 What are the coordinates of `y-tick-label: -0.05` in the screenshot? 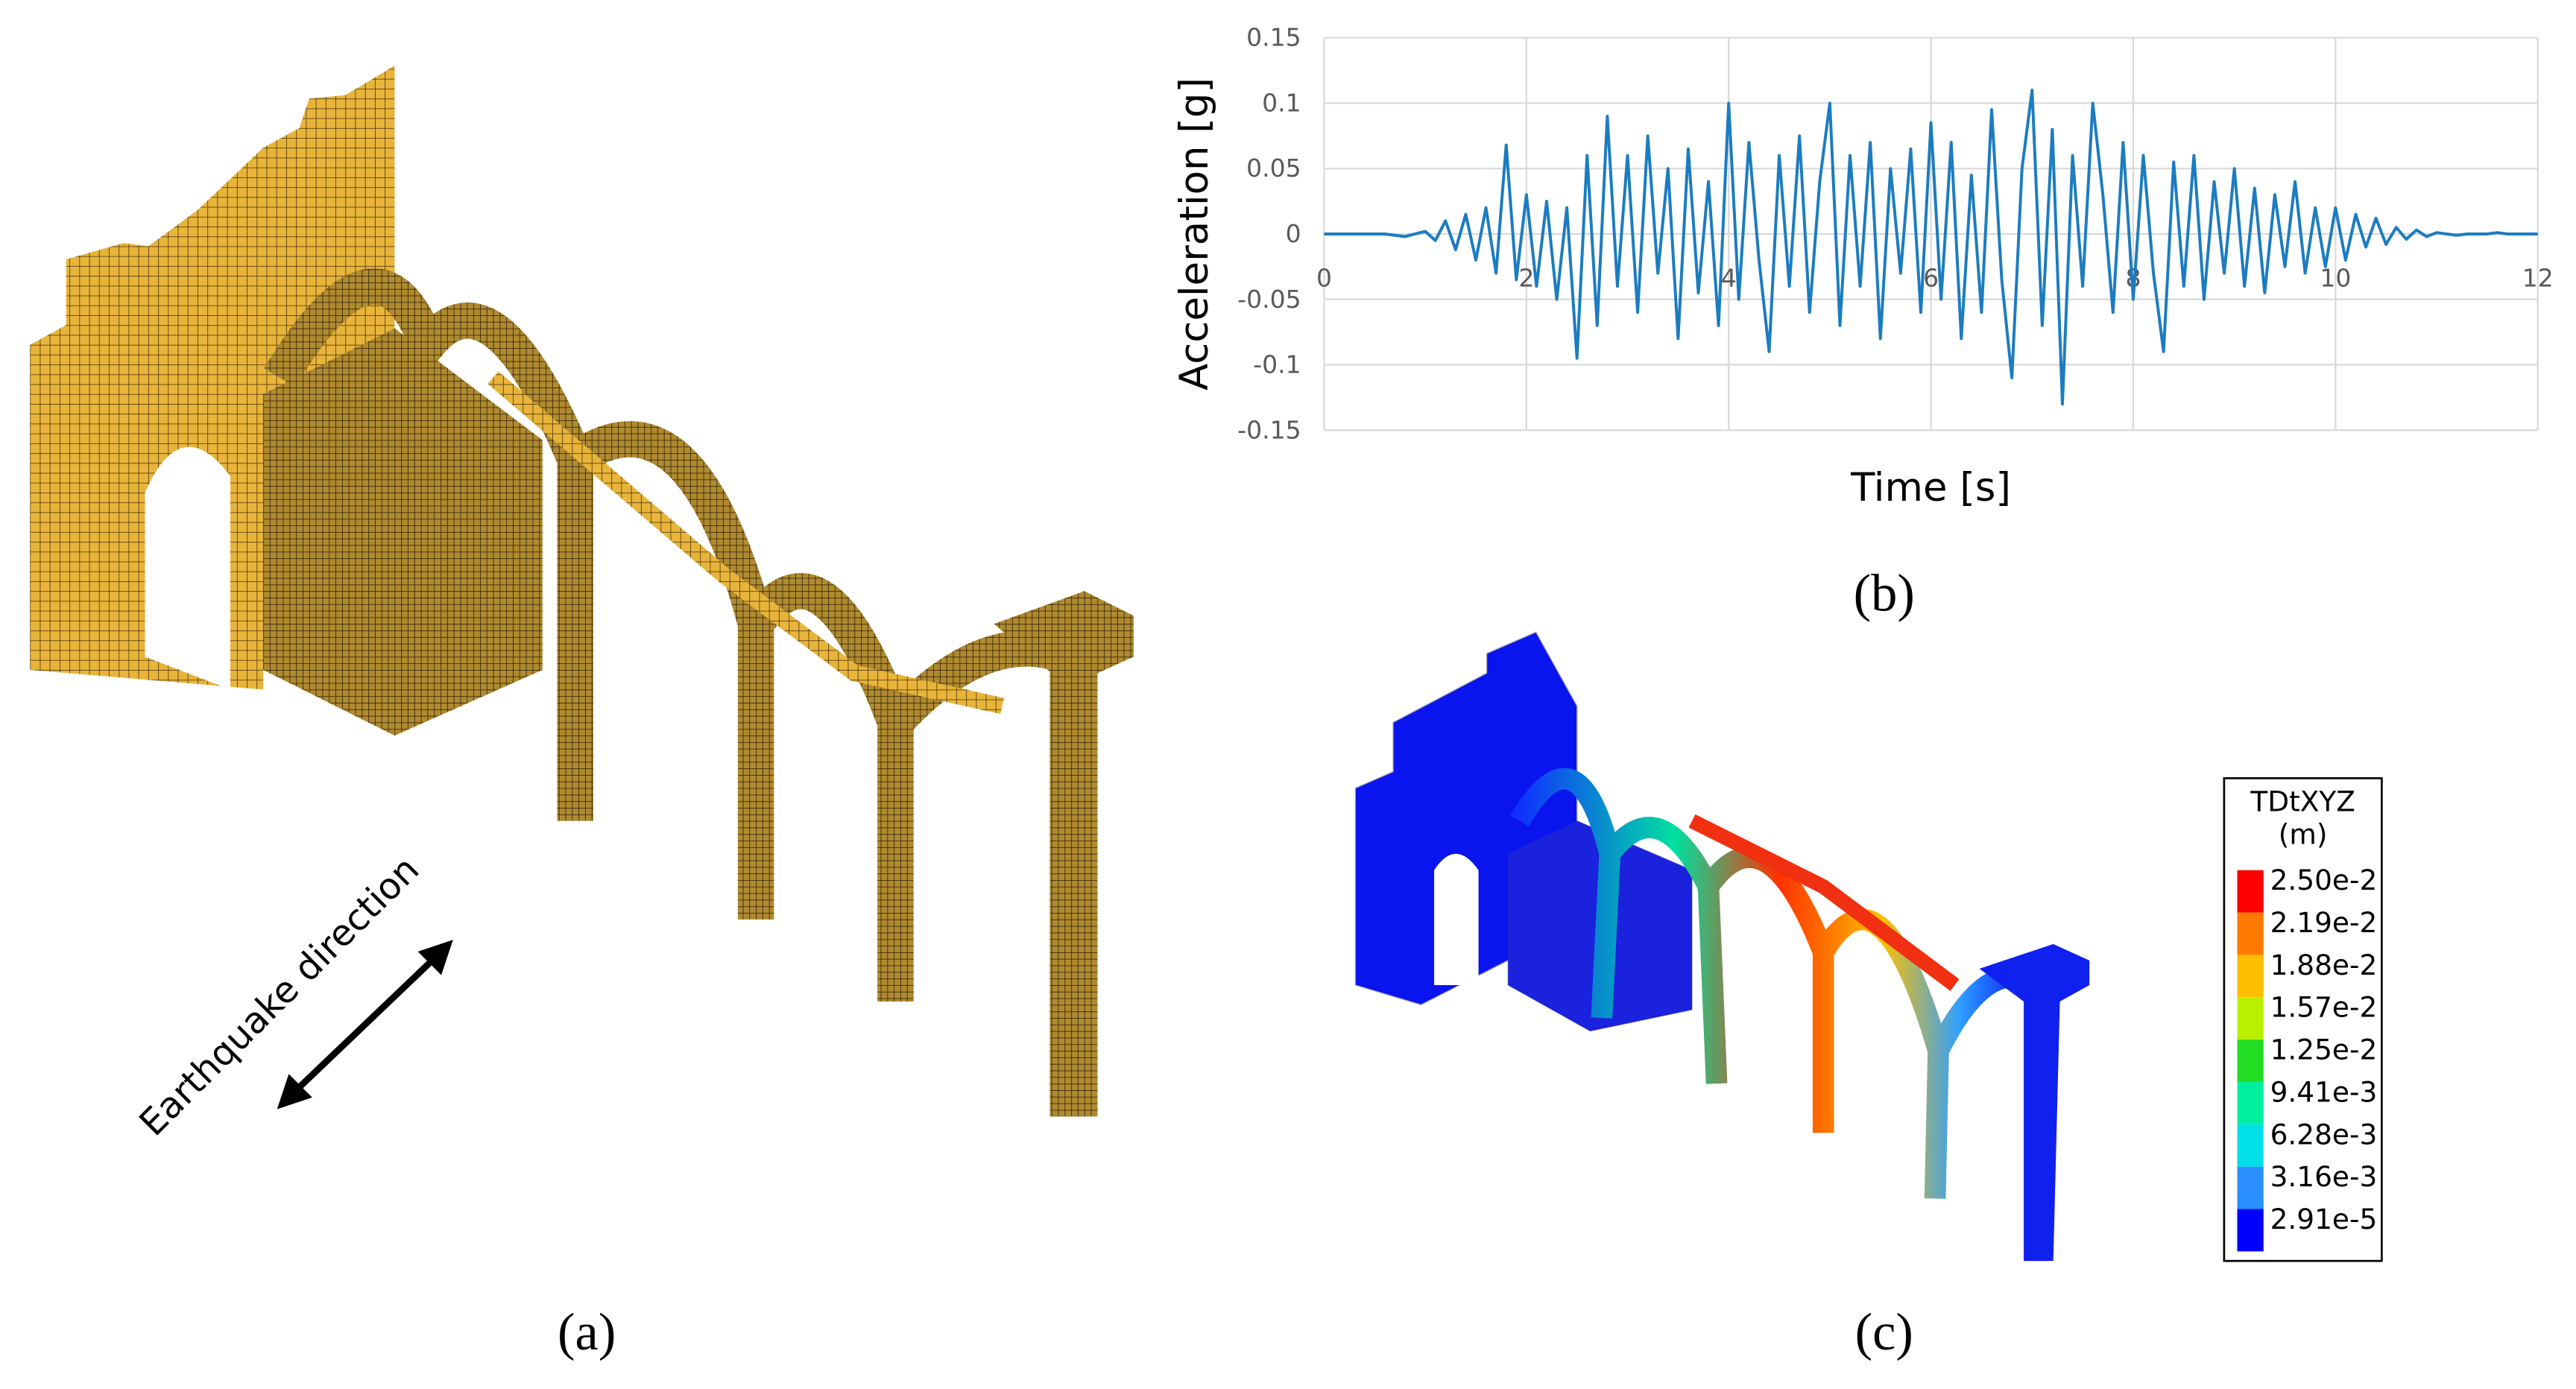 It's located at (1269, 299).